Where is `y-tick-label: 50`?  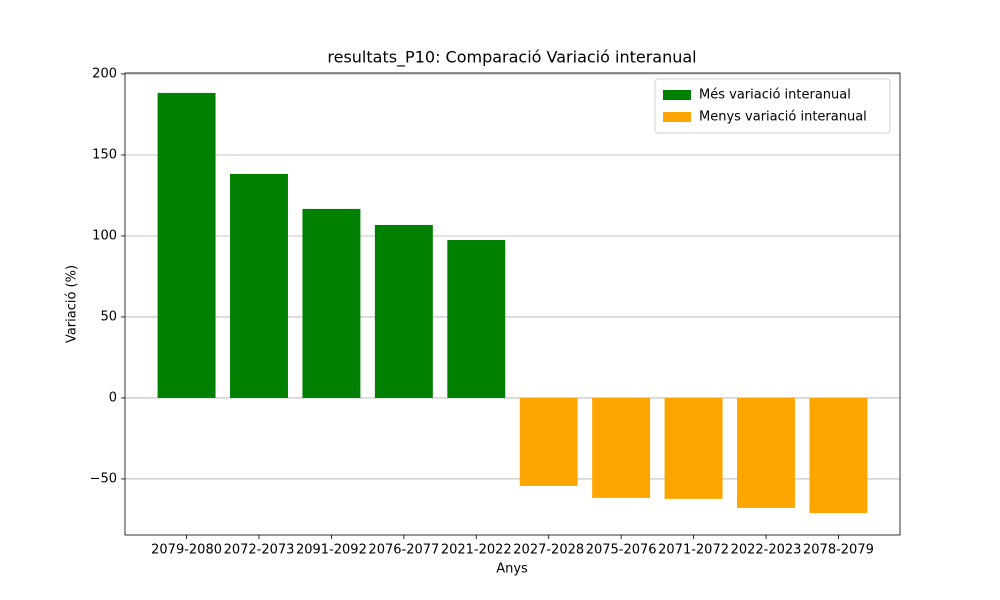 y-tick-label: 50 is located at coordinates (108, 316).